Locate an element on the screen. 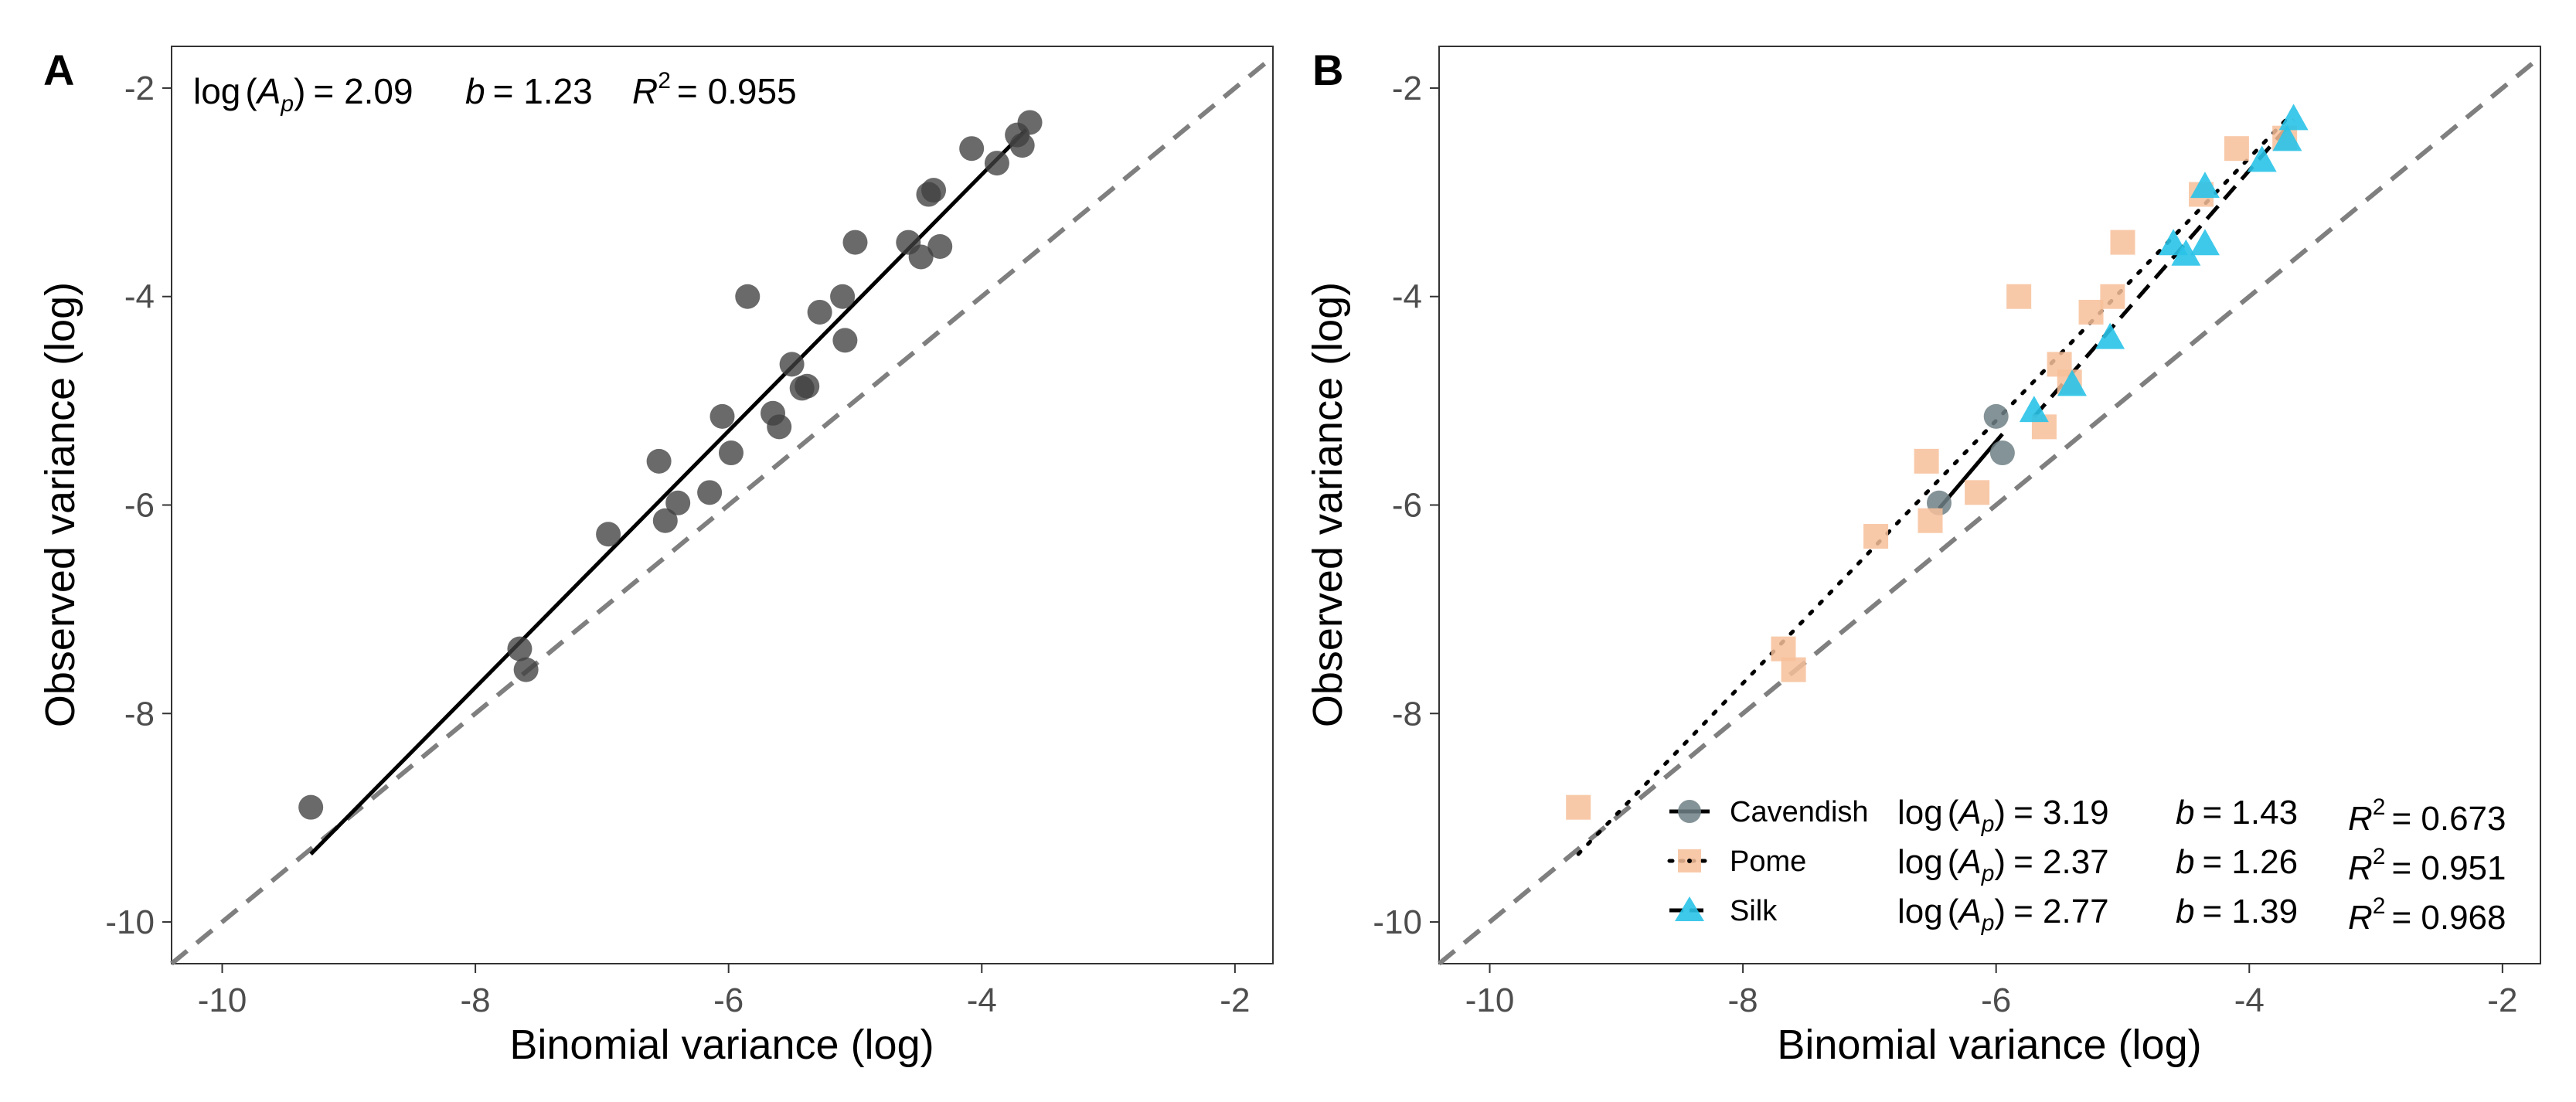 This screenshot has width=2576, height=1102. svg-text:log(Ap)= 2.37: log (Ap) = 2.37 is located at coordinates (2003, 864).